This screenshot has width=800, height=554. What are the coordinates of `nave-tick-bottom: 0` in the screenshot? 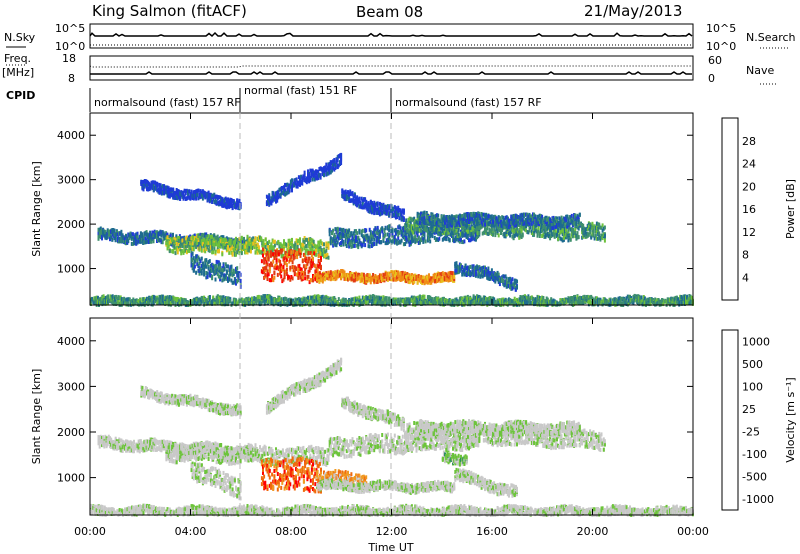 It's located at (711, 78).